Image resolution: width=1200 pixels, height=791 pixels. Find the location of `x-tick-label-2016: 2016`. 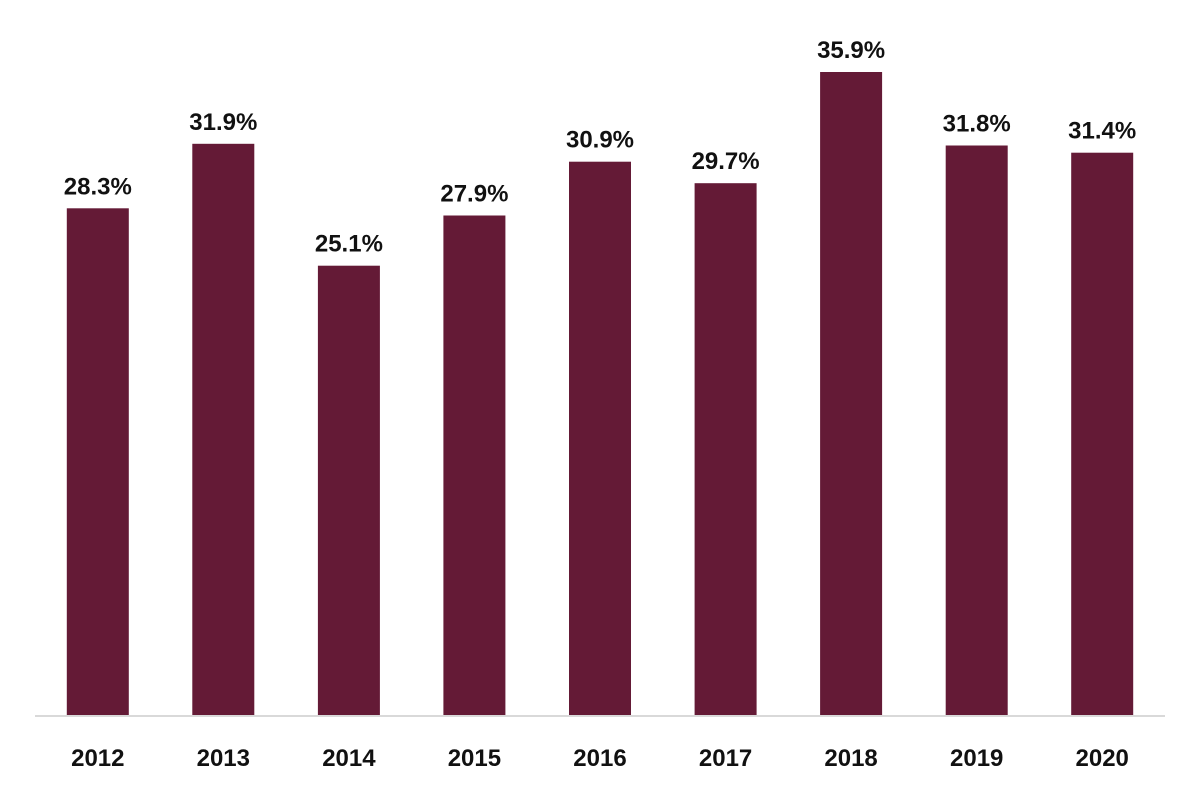

x-tick-label-2016: 2016 is located at coordinates (599, 758).